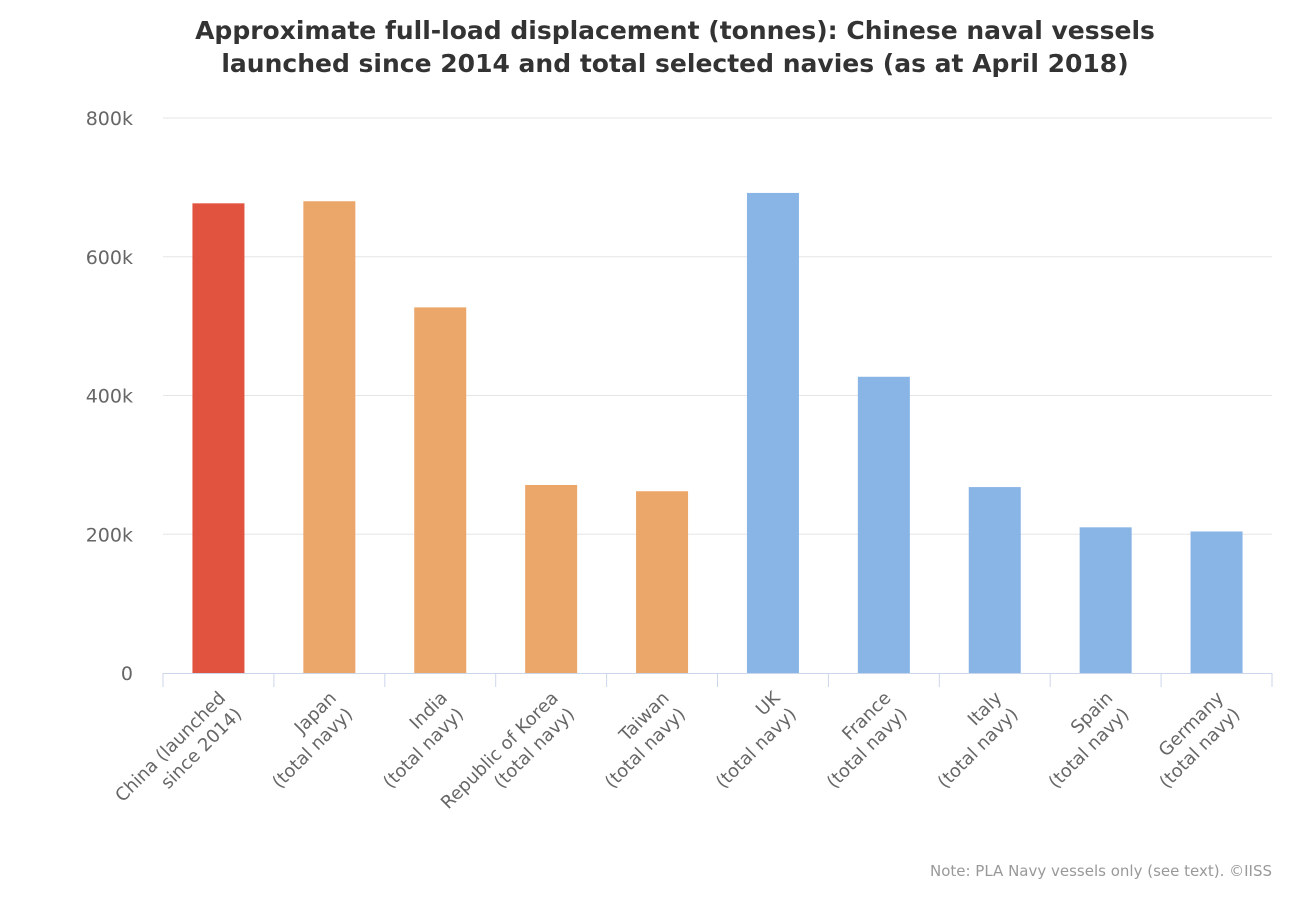  What do you see at coordinates (127, 674) in the screenshot?
I see `y-tick-label: 0` at bounding box center [127, 674].